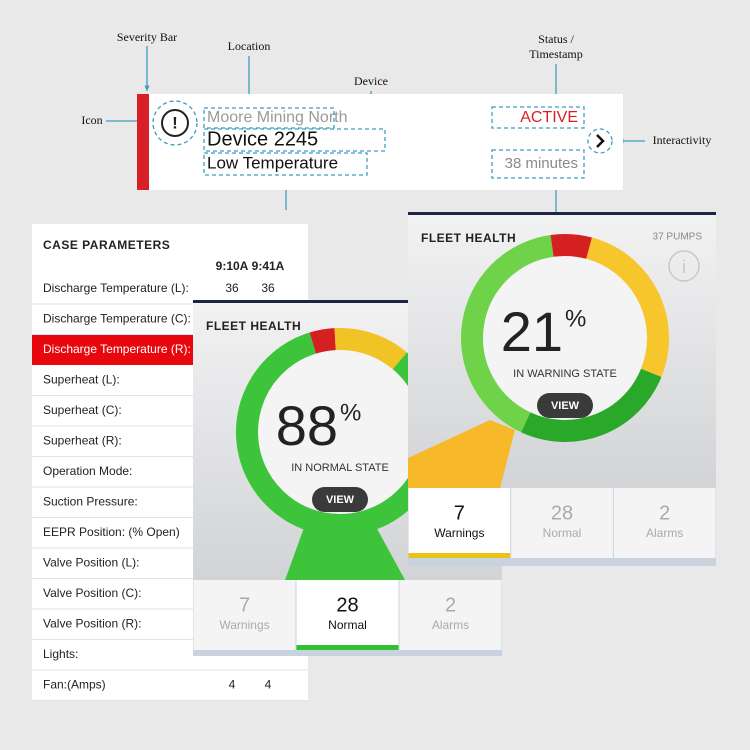 This screenshot has width=750, height=750. I want to click on row-label: Superheat (L):, so click(81, 380).